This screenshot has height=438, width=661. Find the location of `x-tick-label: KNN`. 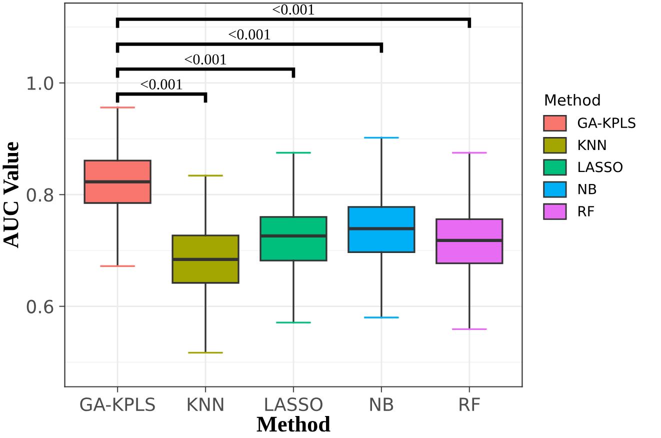

x-tick-label: KNN is located at coordinates (206, 404).